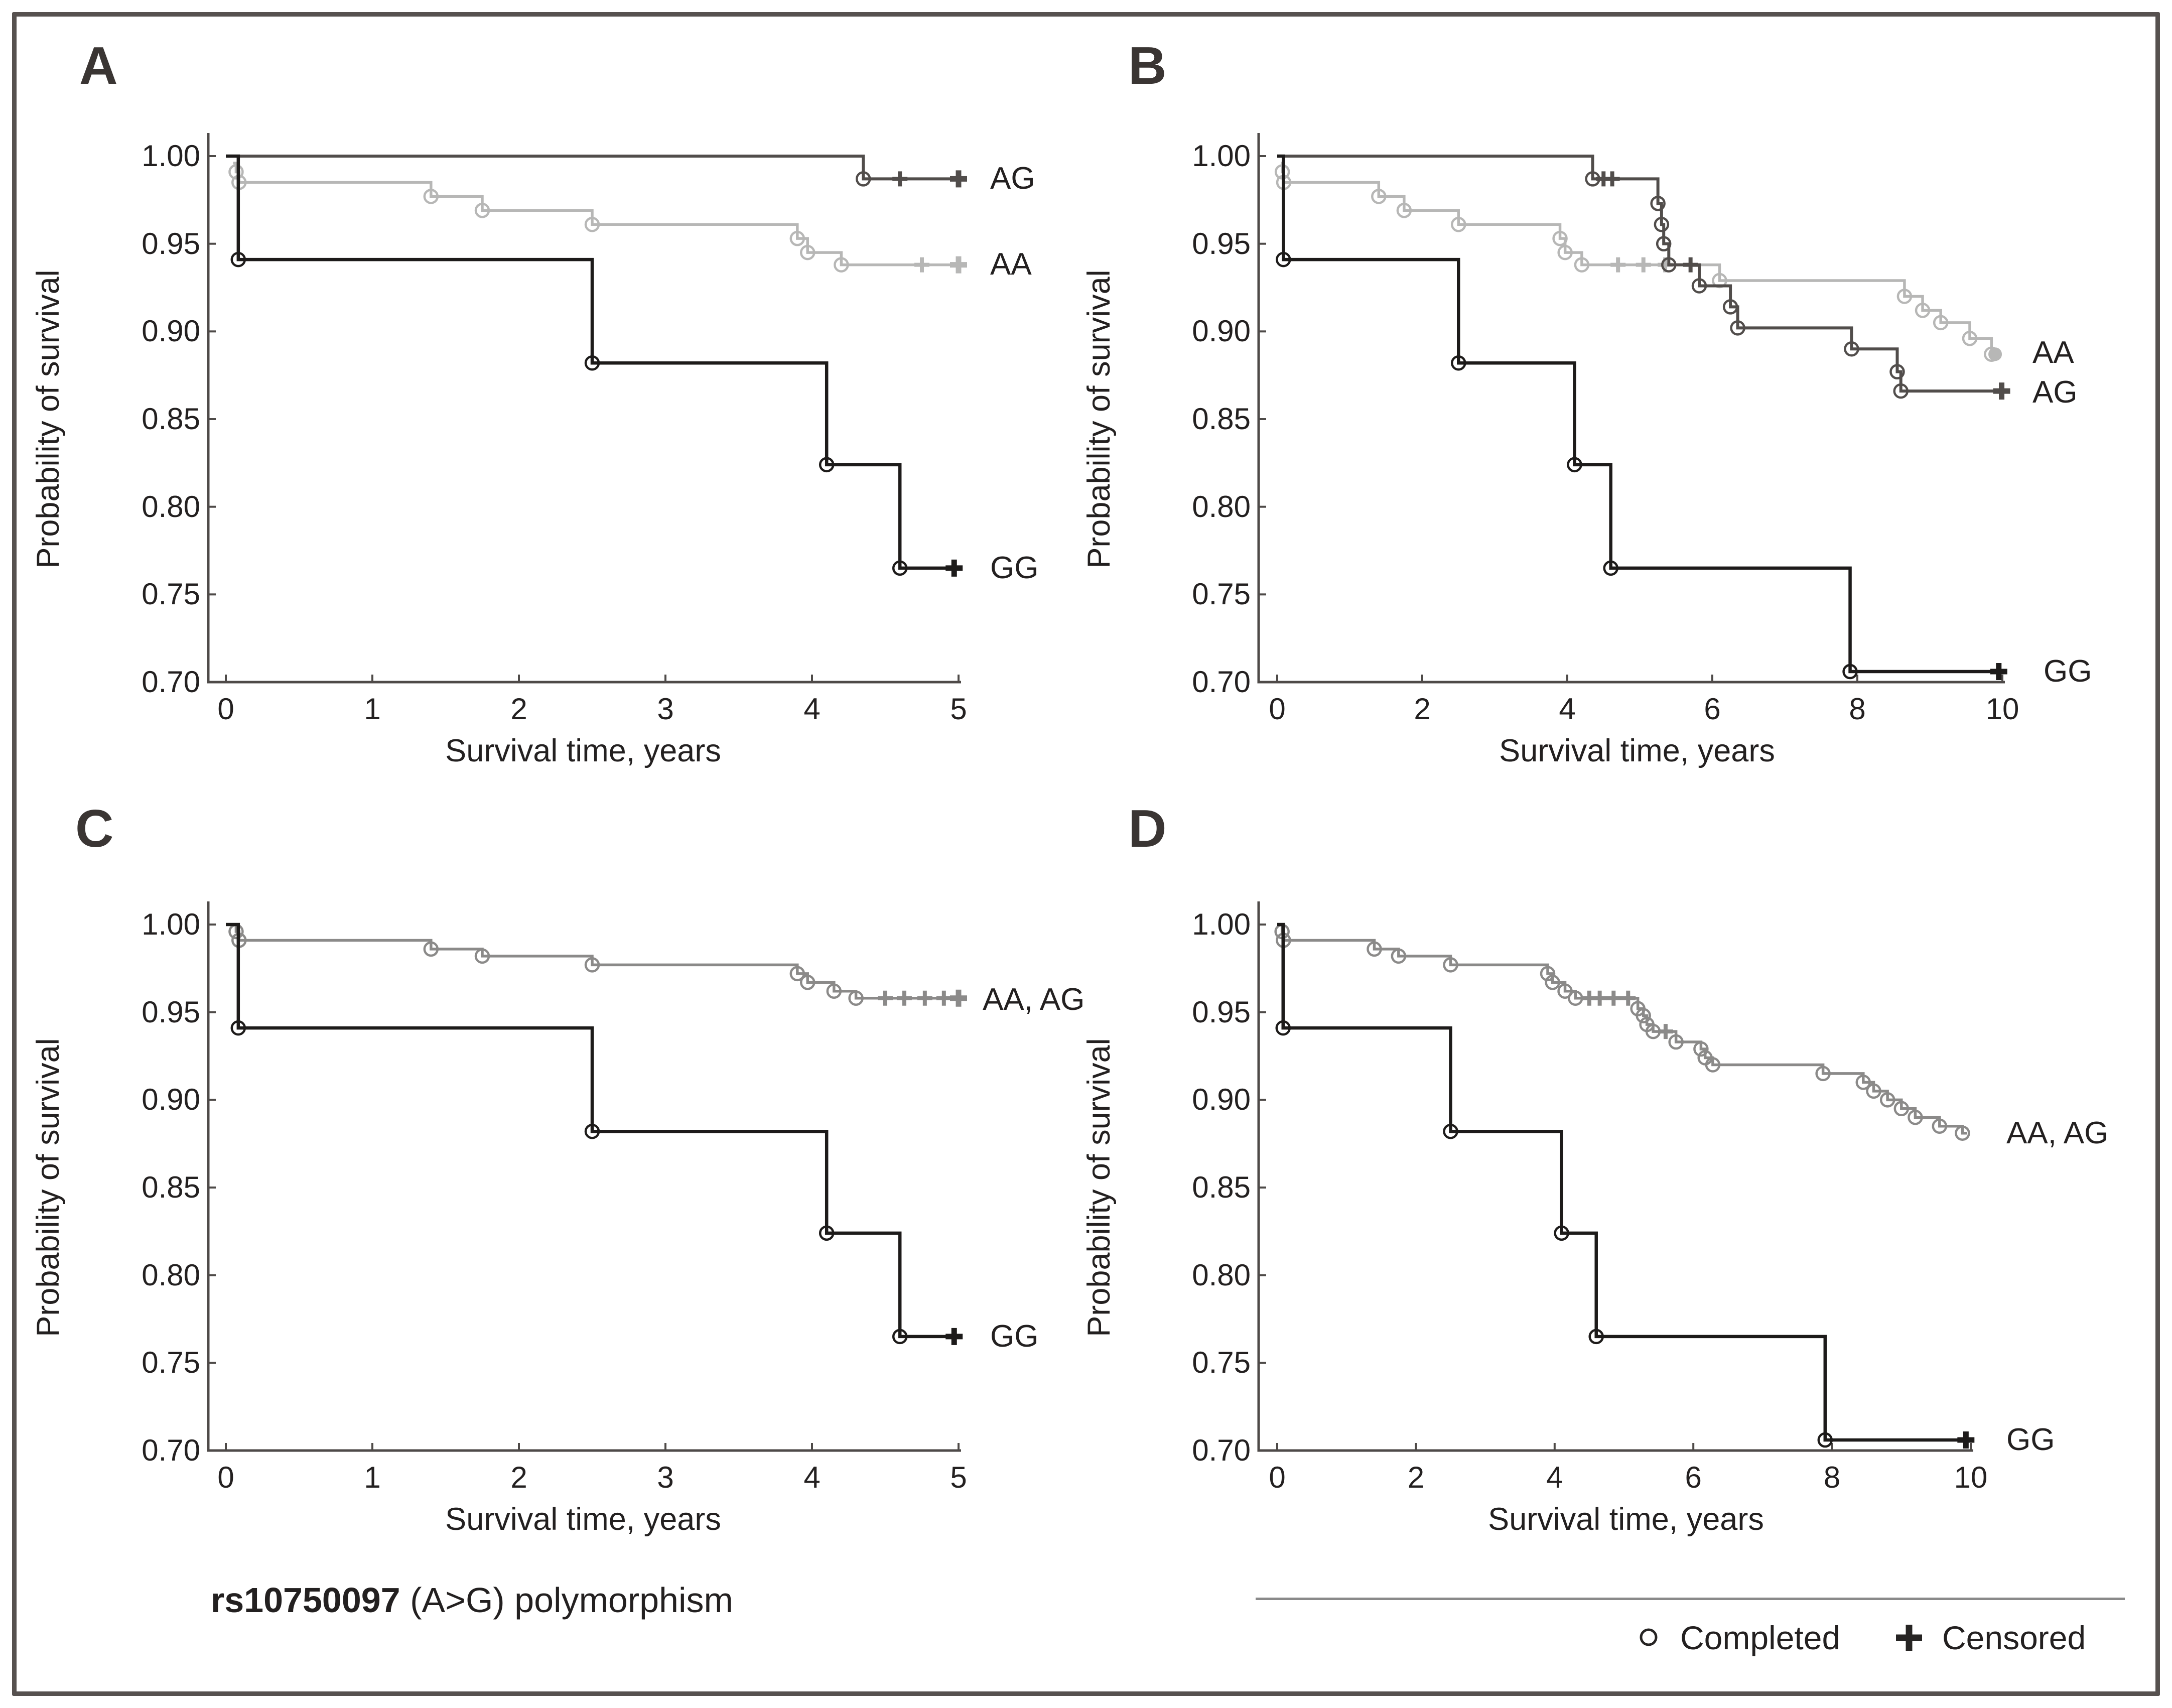 The width and height of the screenshot is (2172, 1708). What do you see at coordinates (1649, 1637) in the screenshot?
I see `completed-circle-icon` at bounding box center [1649, 1637].